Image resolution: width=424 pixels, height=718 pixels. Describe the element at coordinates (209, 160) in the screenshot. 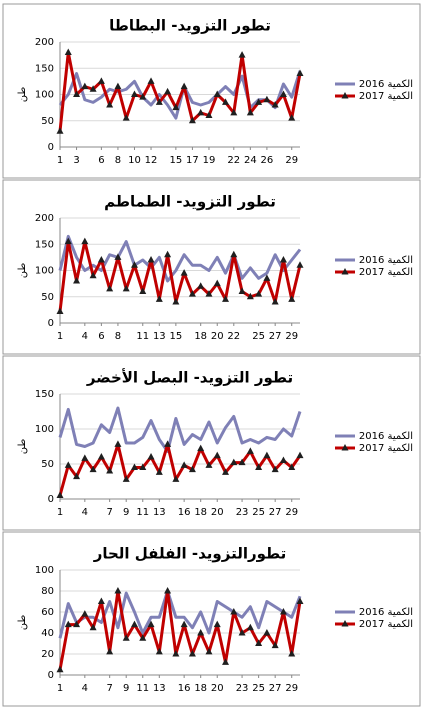

I see `x-tick-label: 19` at that location.